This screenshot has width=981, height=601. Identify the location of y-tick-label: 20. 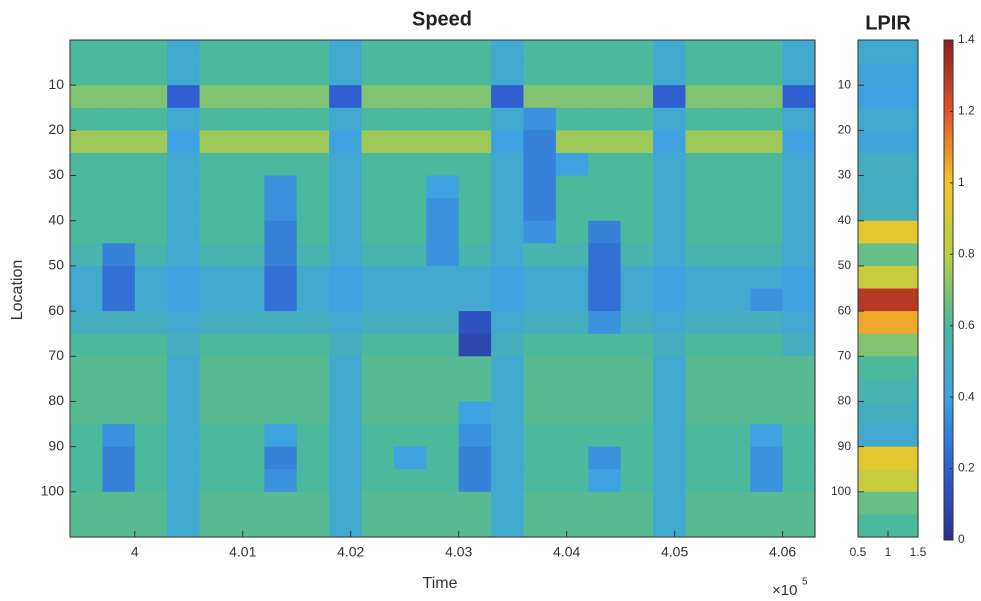
(56, 129).